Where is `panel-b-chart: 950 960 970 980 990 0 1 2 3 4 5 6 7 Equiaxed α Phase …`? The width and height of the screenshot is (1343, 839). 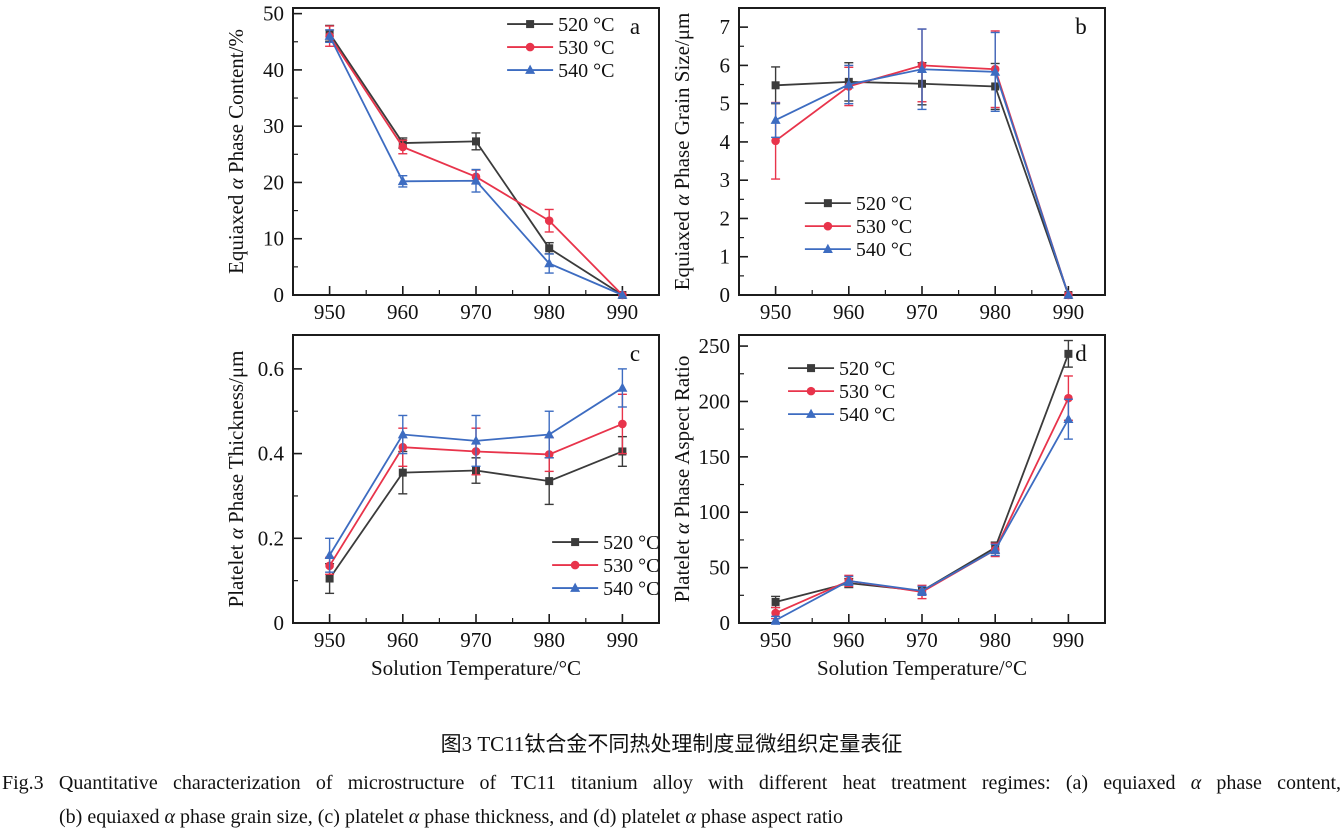 panel-b-chart: 950 960 970 980 990 0 1 2 3 4 5 6 7 Equiaxed α Phase … is located at coordinates (888, 165).